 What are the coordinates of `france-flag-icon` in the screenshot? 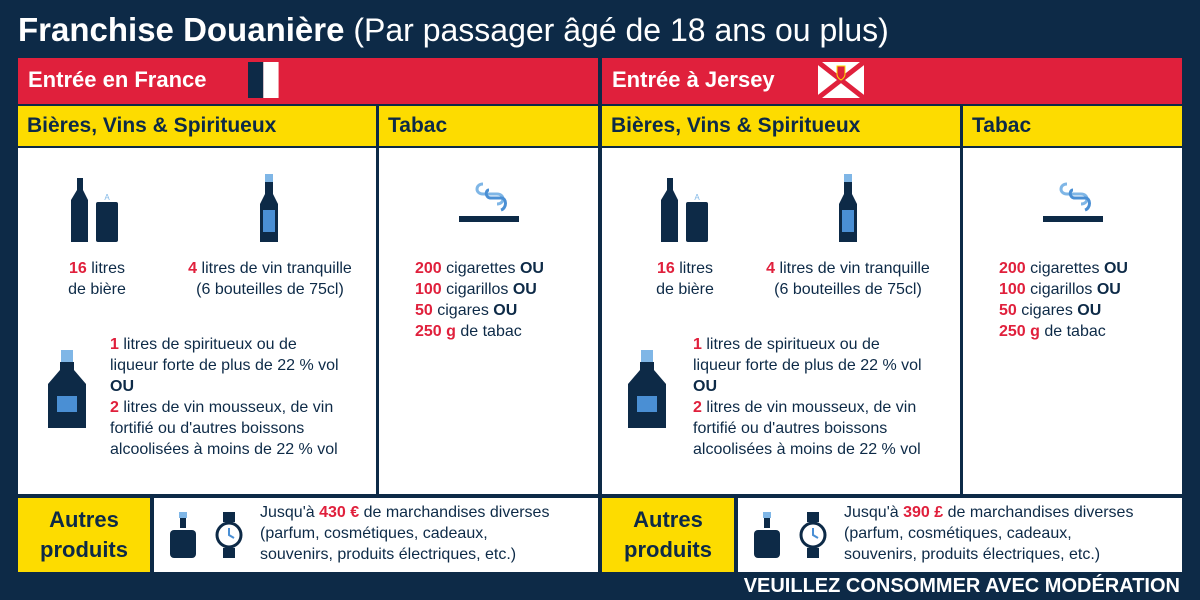 It's located at (271, 80).